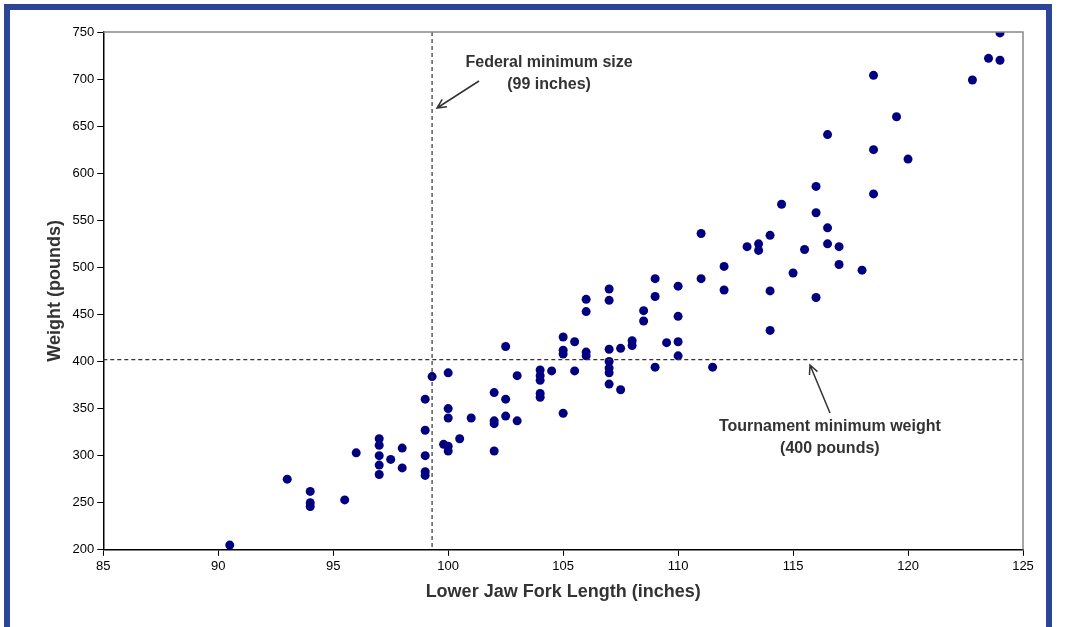  What do you see at coordinates (830, 437) in the screenshot?
I see `ref-line-label: Tournament minimum weight (400 pounds)` at bounding box center [830, 437].